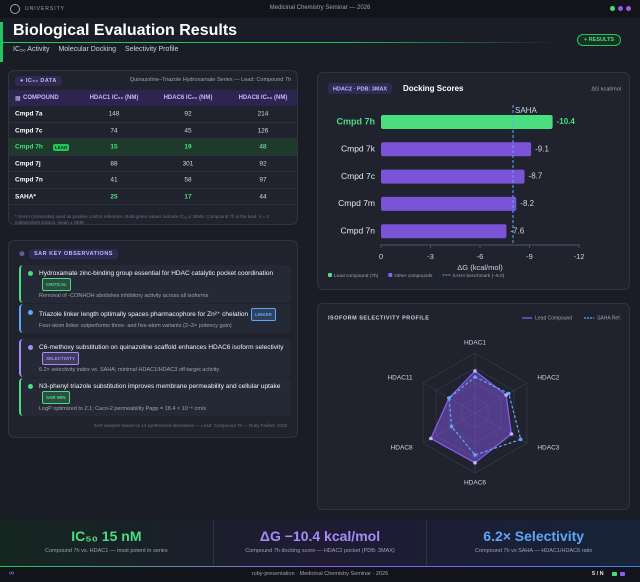 Image resolution: width=640 pixels, height=582 pixels. Describe the element at coordinates (280, 42) in the screenshot. I see `rule` at that location.